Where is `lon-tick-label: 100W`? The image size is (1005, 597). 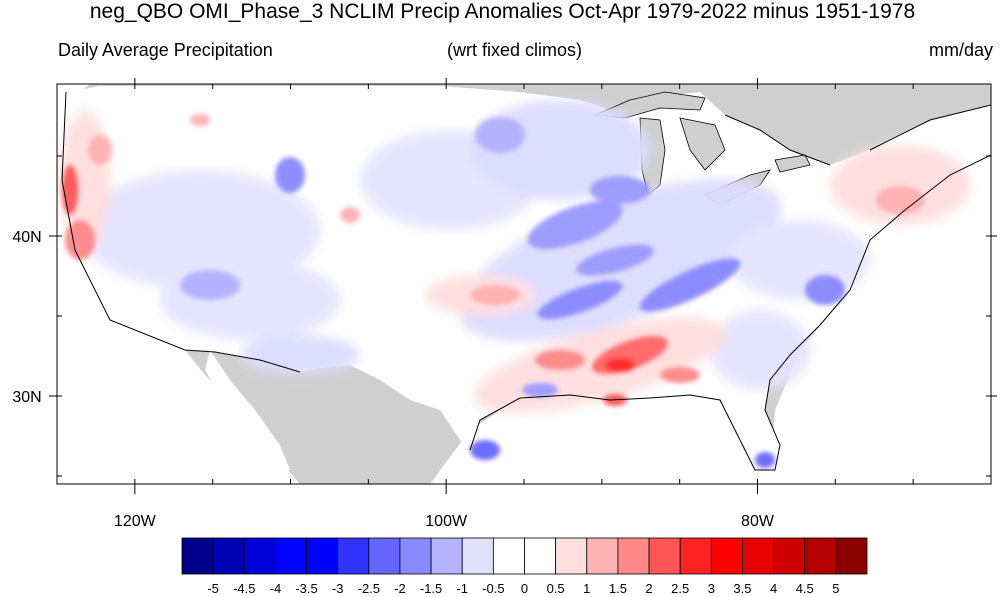 lon-tick-label: 100W is located at coordinates (446, 521).